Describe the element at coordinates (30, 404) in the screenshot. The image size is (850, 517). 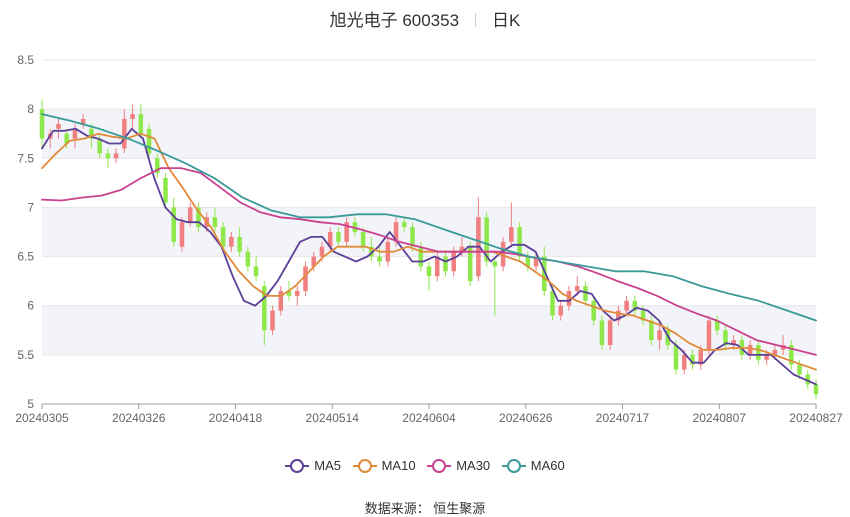
I see `y-tick-label: 5` at that location.